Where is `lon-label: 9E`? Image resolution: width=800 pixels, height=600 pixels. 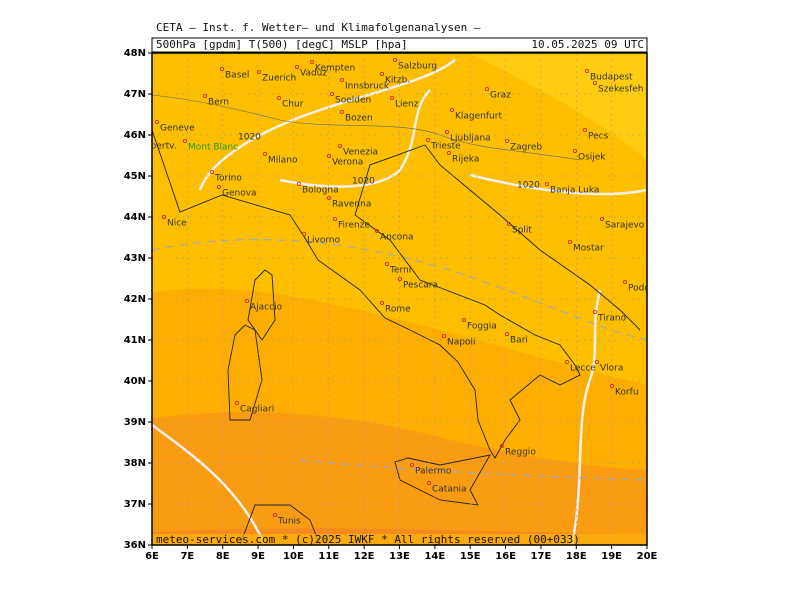
lon-label: 9E is located at coordinates (258, 556).